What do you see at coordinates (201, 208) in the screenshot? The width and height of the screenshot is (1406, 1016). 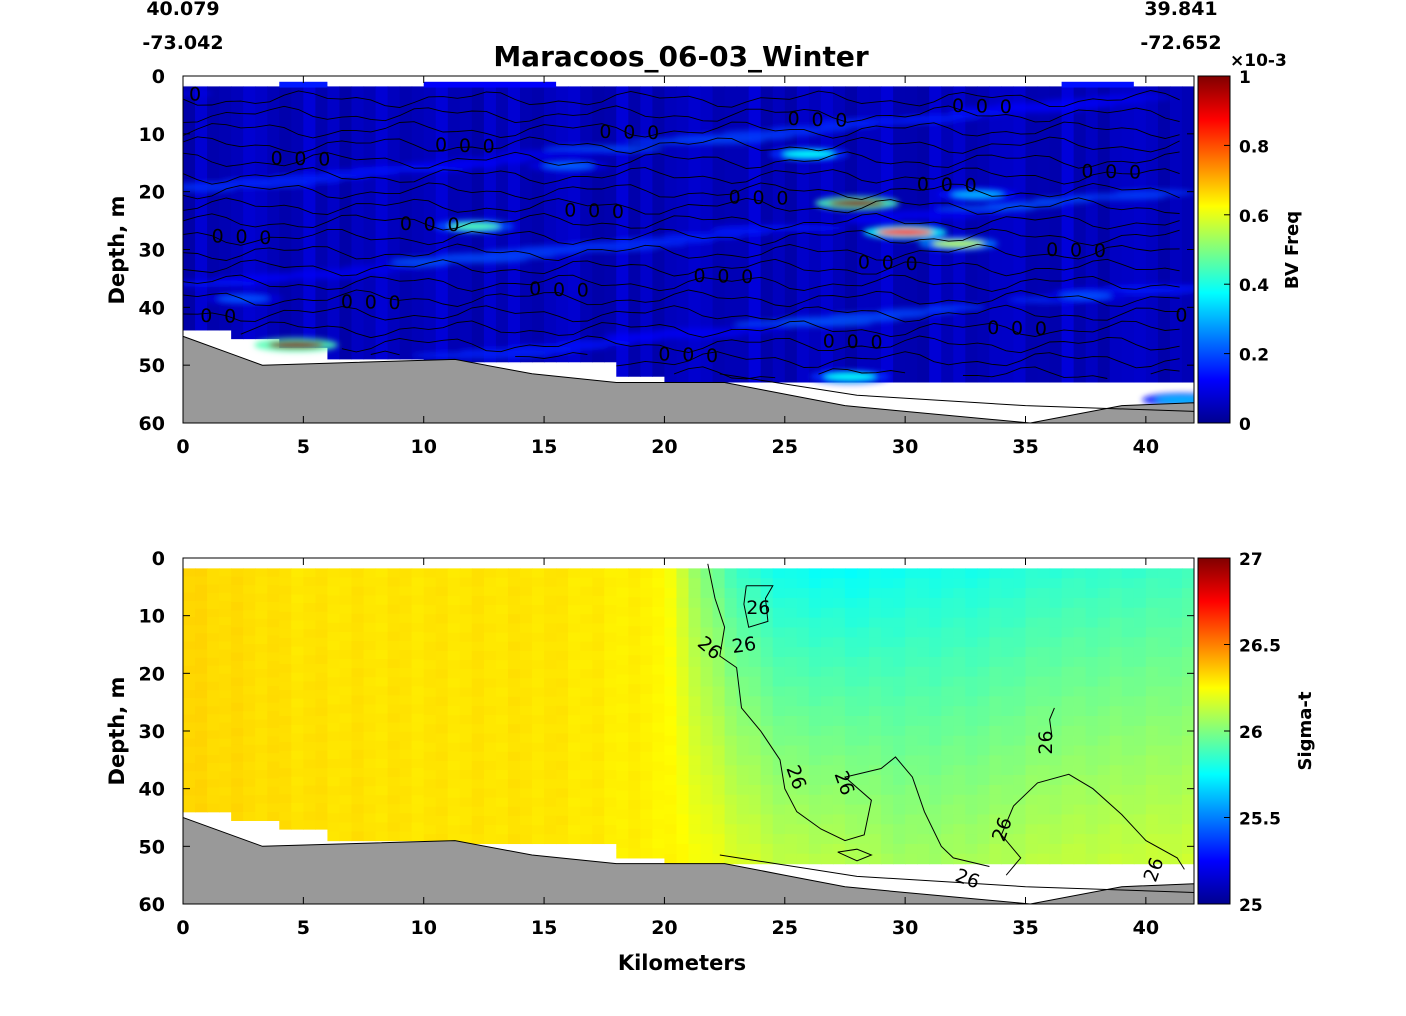 I see `bv-column` at bounding box center [201, 208].